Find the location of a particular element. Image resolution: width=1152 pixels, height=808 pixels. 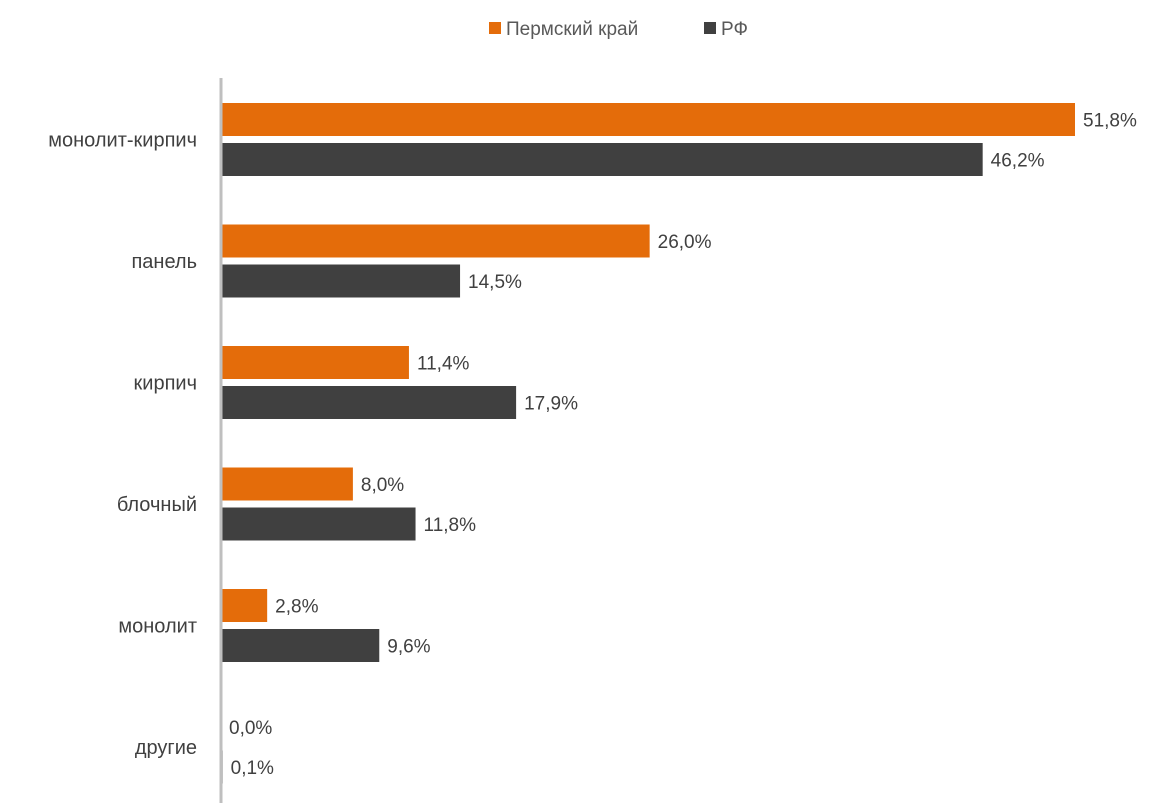

category-label: другие is located at coordinates (166, 748).